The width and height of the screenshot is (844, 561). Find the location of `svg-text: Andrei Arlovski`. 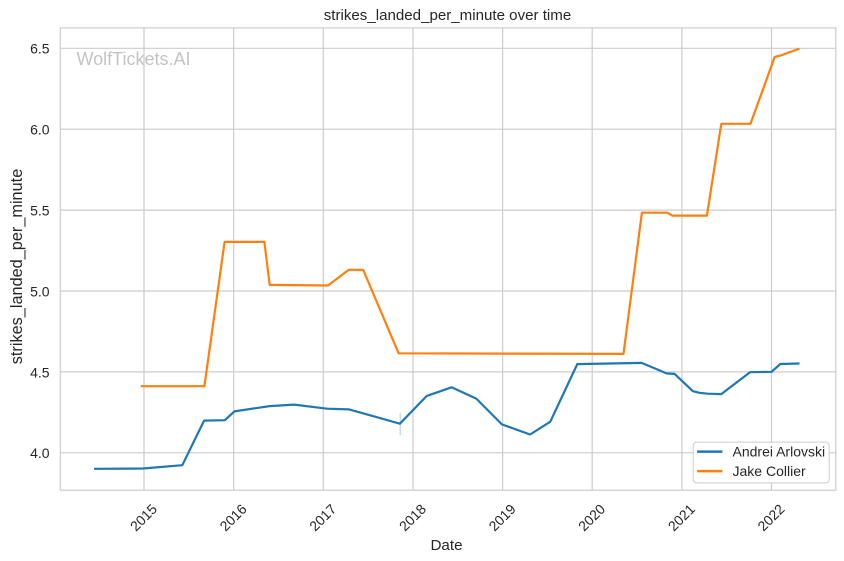

svg-text: Andrei Arlovski is located at coordinates (779, 451).